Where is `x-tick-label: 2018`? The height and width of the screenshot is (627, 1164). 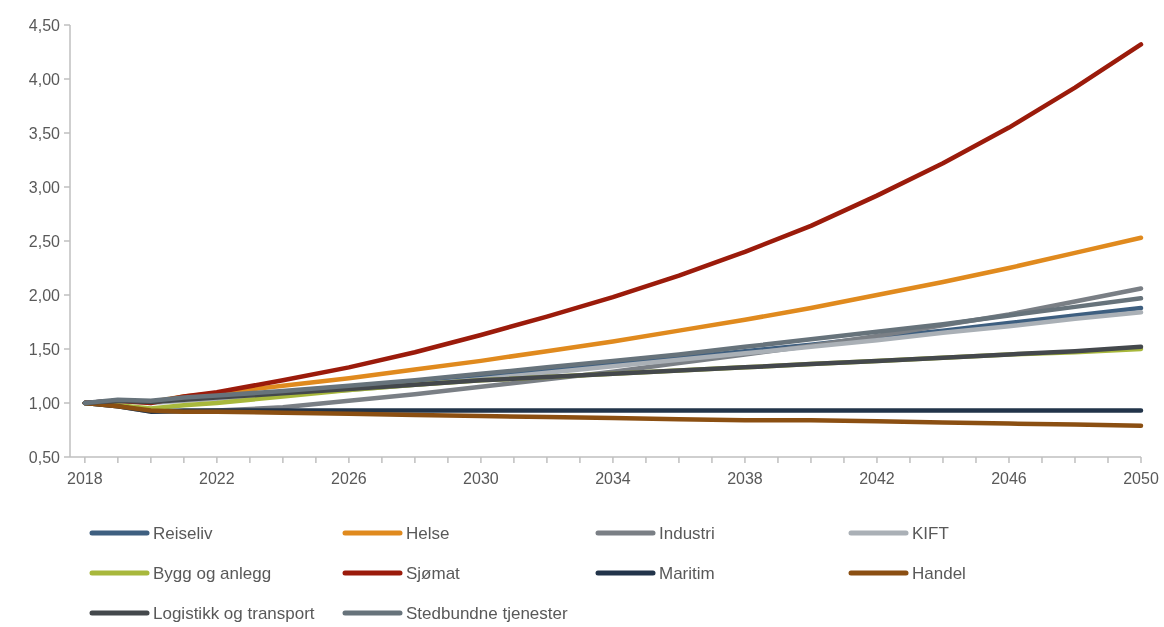
x-tick-label: 2018 is located at coordinates (85, 478).